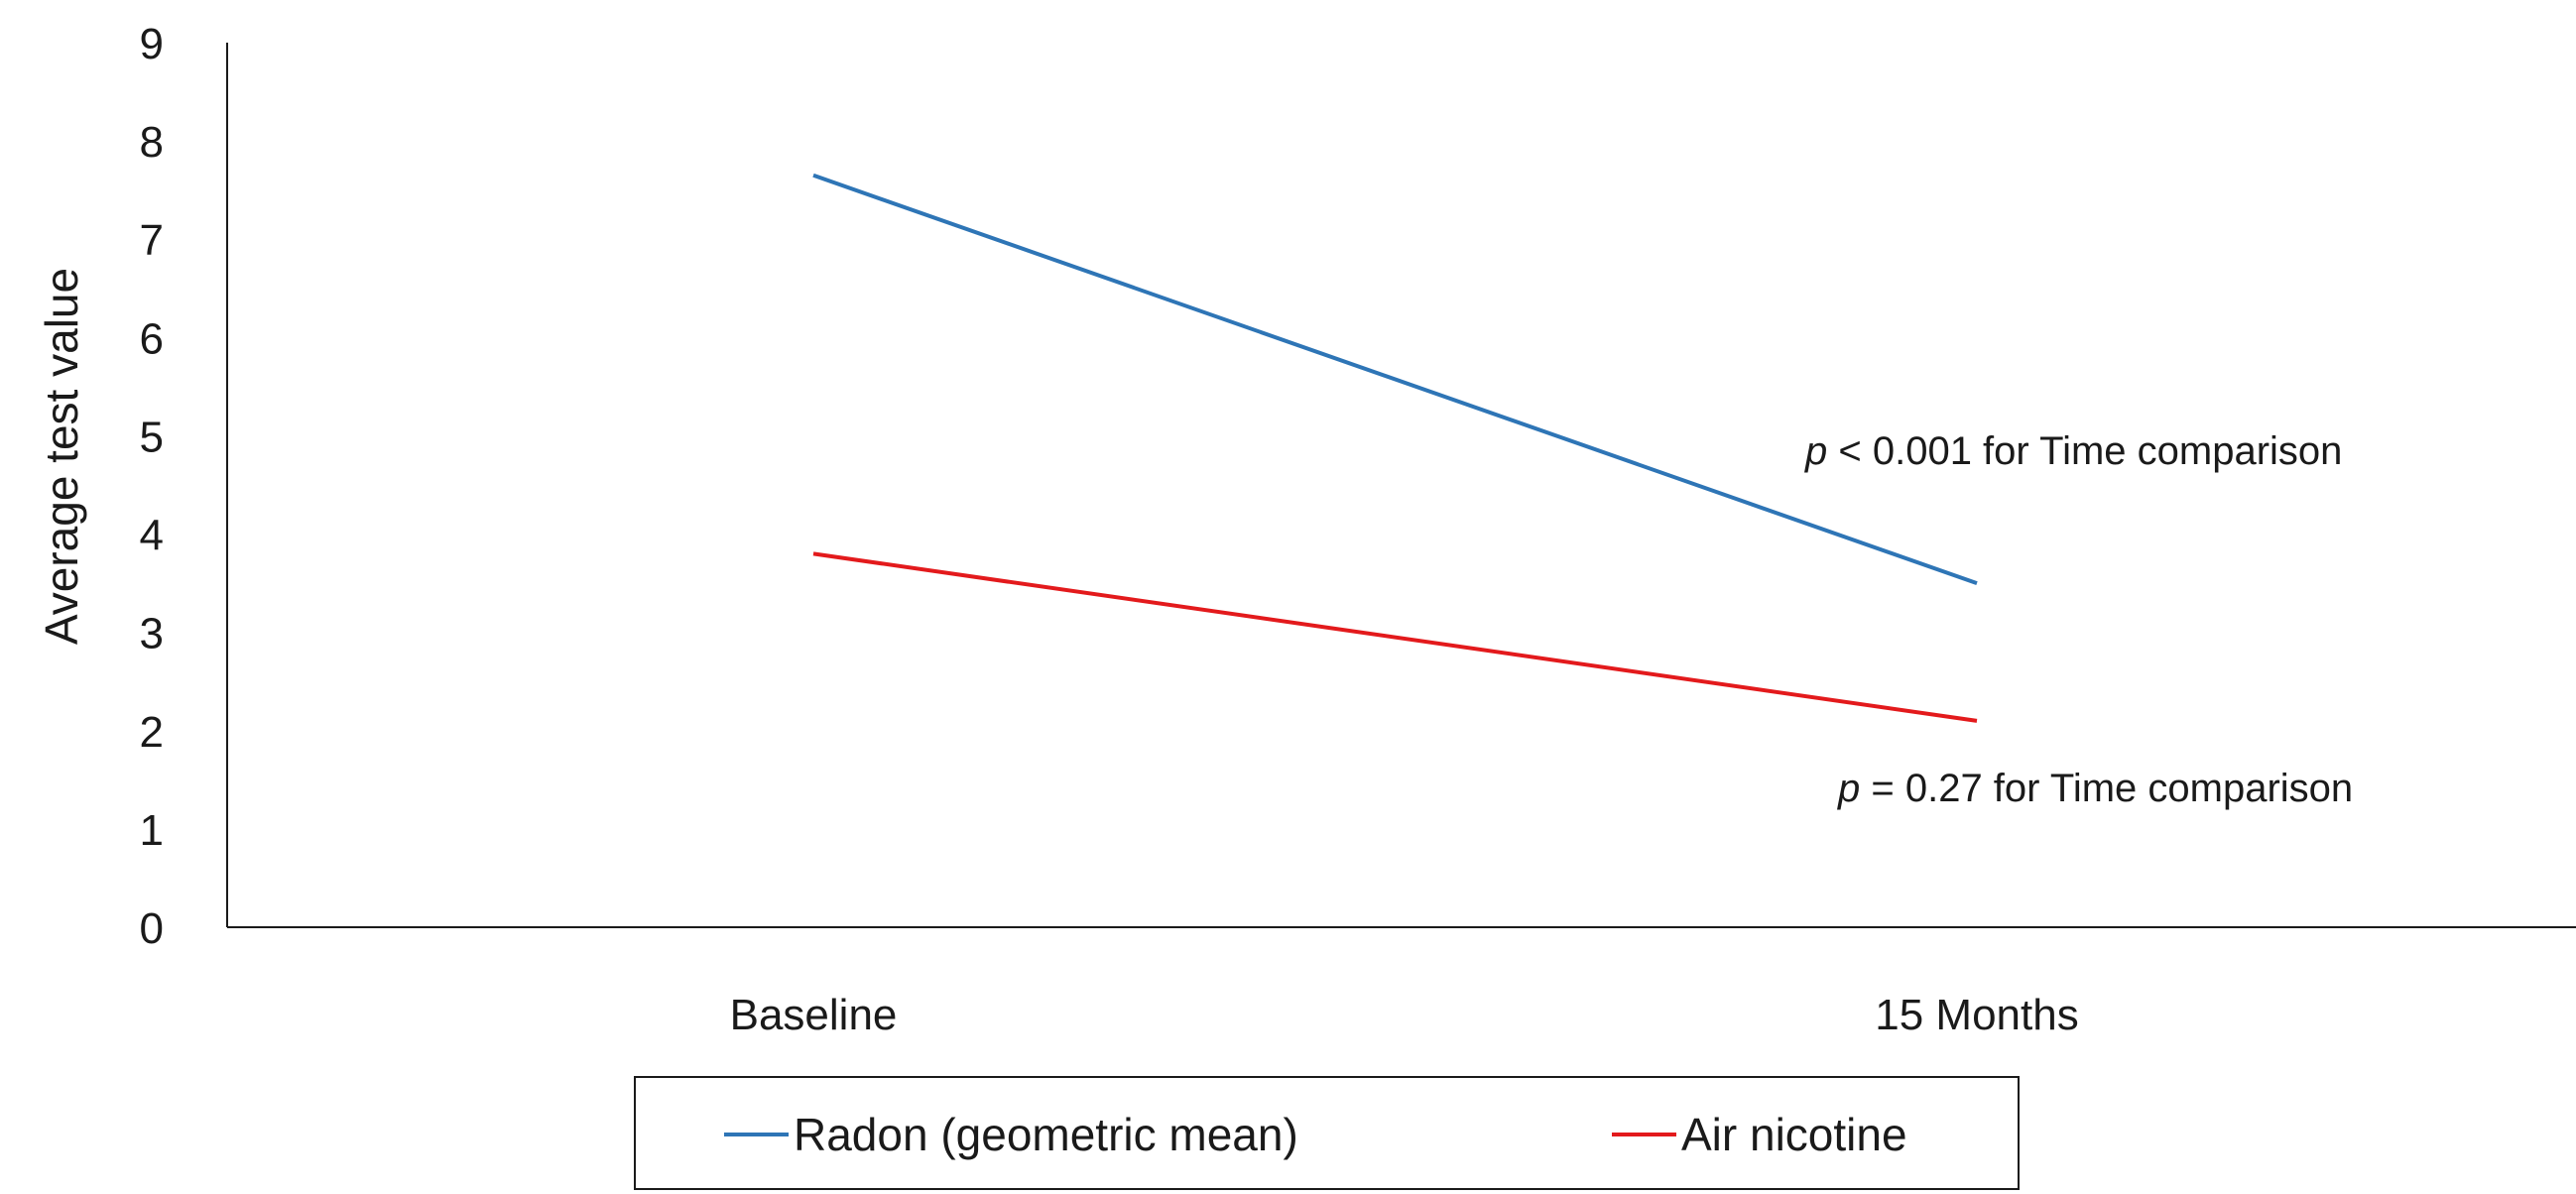  Describe the element at coordinates (152, 44) in the screenshot. I see `y-tick-label: 9` at that location.